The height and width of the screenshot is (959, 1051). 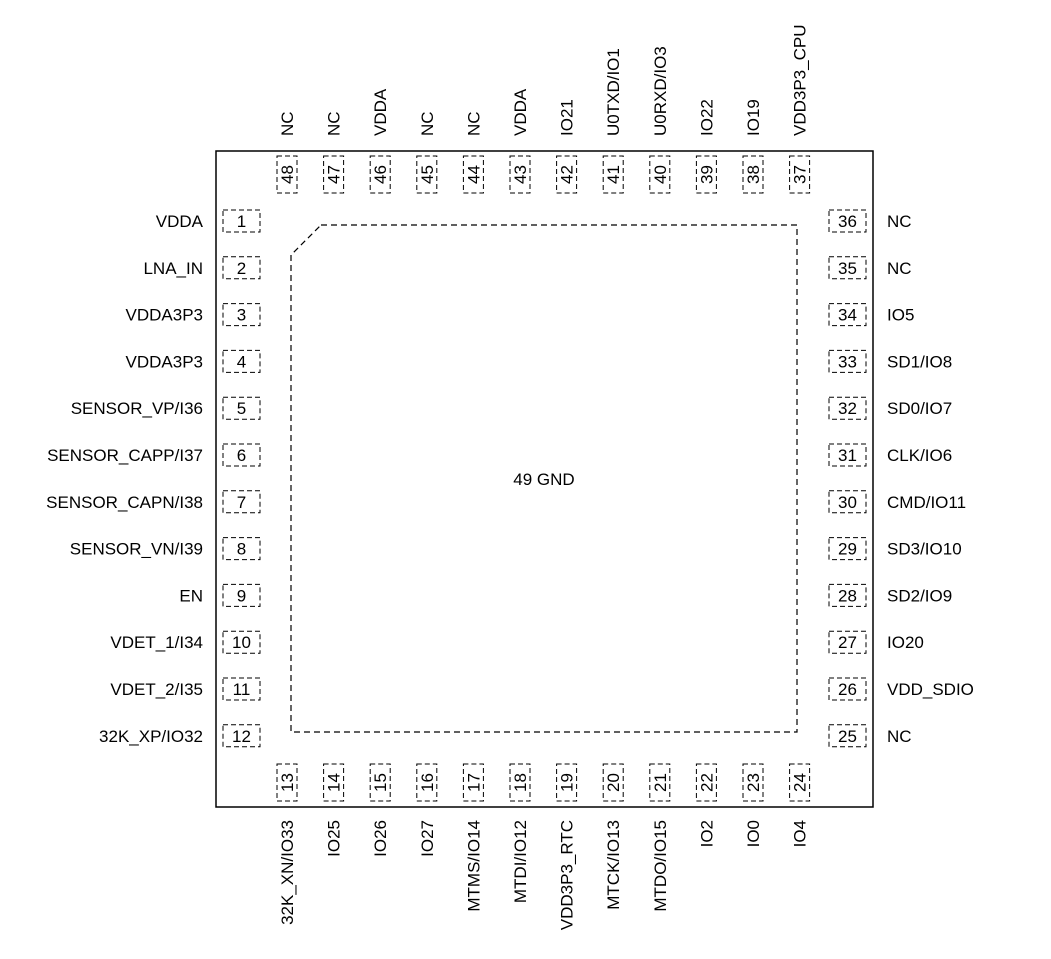 I want to click on pin-number: 7, so click(x=241, y=502).